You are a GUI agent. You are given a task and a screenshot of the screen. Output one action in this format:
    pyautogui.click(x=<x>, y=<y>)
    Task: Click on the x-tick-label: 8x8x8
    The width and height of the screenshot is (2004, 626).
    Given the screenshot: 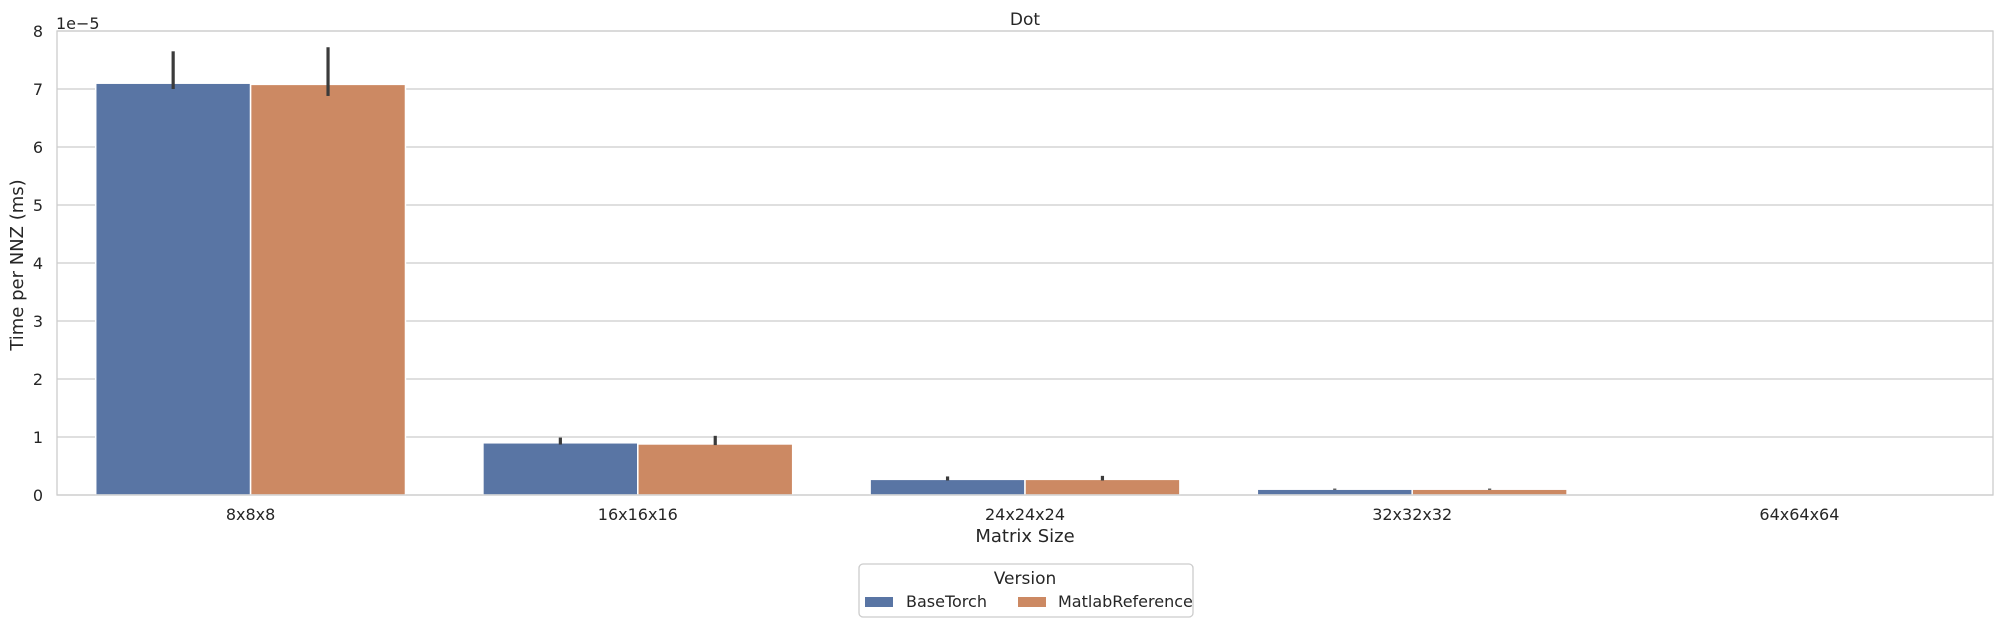 What is the action you would take?
    pyautogui.click(x=250, y=514)
    